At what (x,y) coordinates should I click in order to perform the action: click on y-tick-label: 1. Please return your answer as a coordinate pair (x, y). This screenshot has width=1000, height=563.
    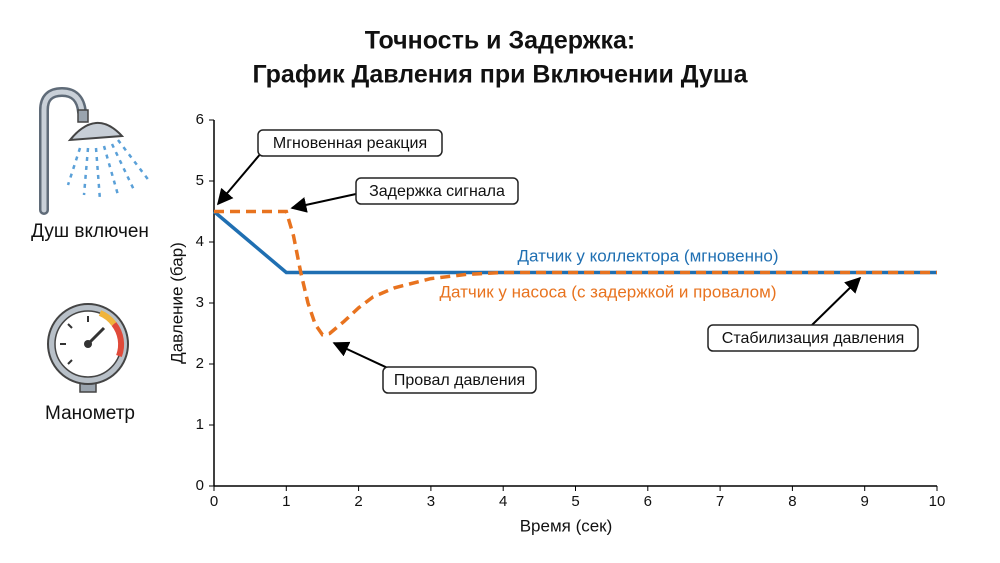
    Looking at the image, I should click on (200, 424).